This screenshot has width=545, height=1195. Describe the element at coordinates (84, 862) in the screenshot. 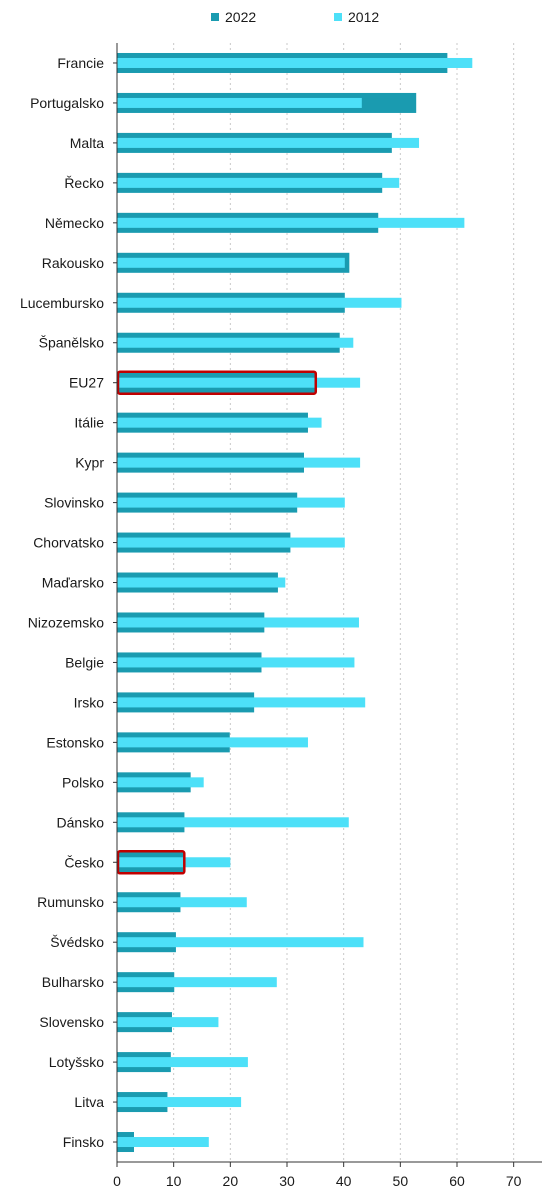

I see `category-label-cesko: Česko` at that location.